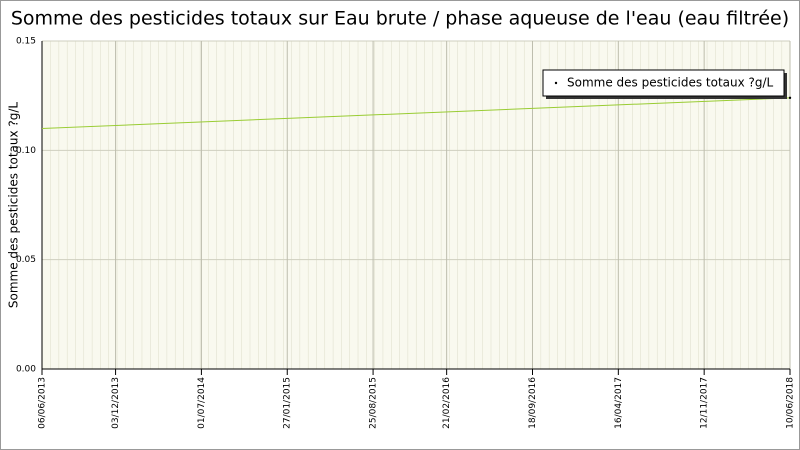 Image resolution: width=800 pixels, height=450 pixels. Describe the element at coordinates (14, 205) in the screenshot. I see `y-axis-label: Somme des pesticides totaux ?g/L` at that location.